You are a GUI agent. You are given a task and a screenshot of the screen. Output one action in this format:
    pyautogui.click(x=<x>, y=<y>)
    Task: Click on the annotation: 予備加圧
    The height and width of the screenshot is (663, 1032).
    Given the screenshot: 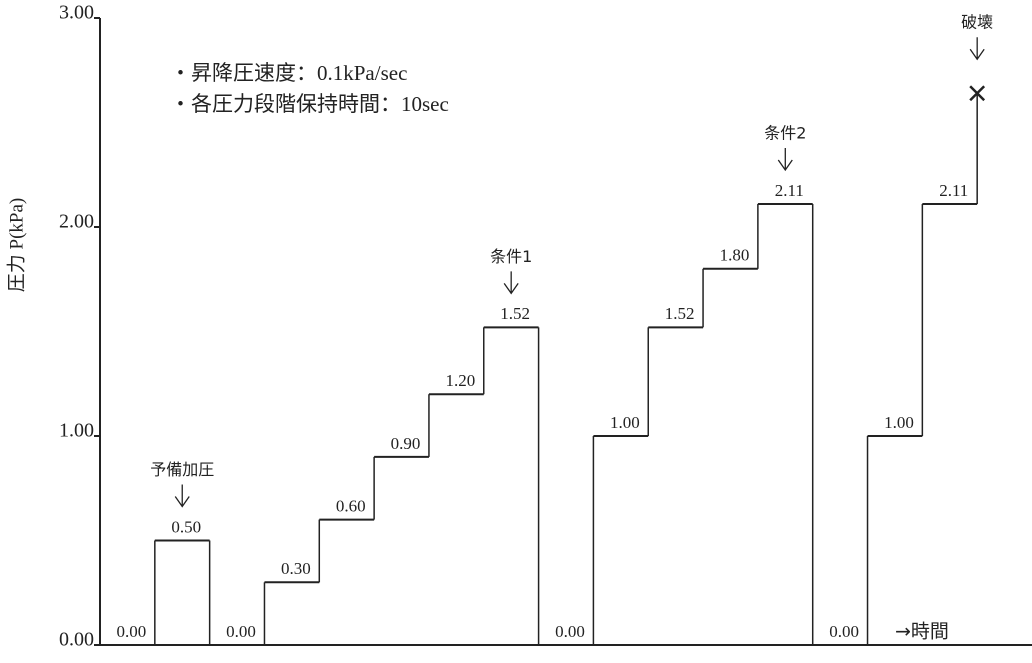 What is the action you would take?
    pyautogui.click(x=182, y=469)
    